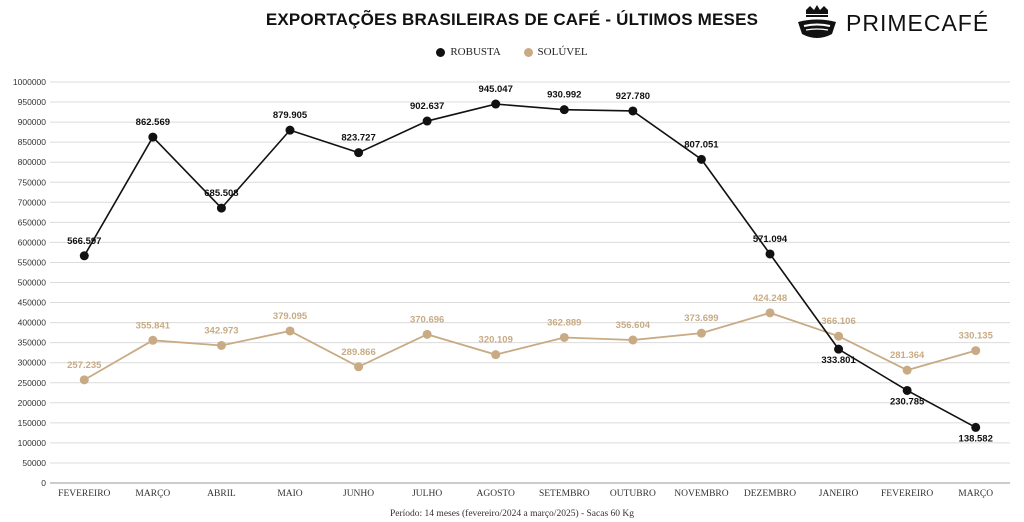 This screenshot has width=1024, height=522. I want to click on data-label-robusta: 138.582, so click(976, 438).